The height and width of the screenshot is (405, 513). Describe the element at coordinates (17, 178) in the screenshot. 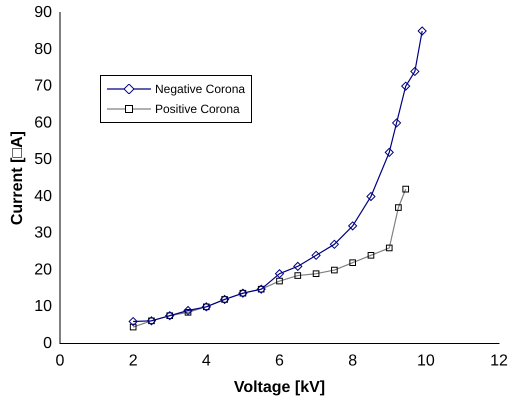

I see `y-axis-title: Current [□A]` at that location.